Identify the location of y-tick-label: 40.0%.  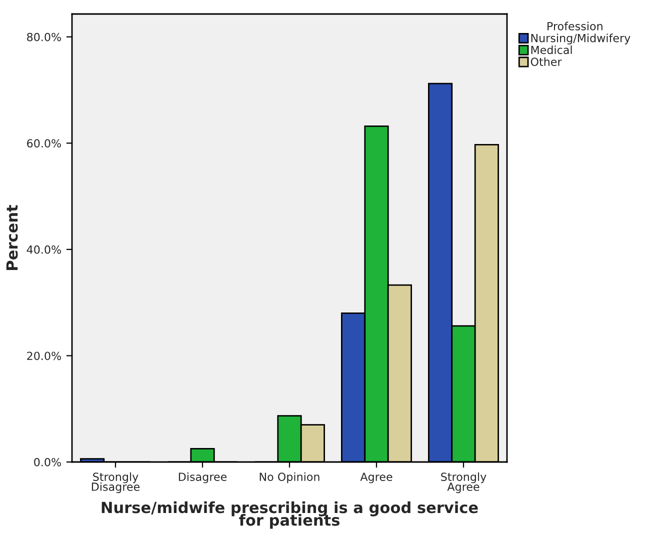
(43, 249).